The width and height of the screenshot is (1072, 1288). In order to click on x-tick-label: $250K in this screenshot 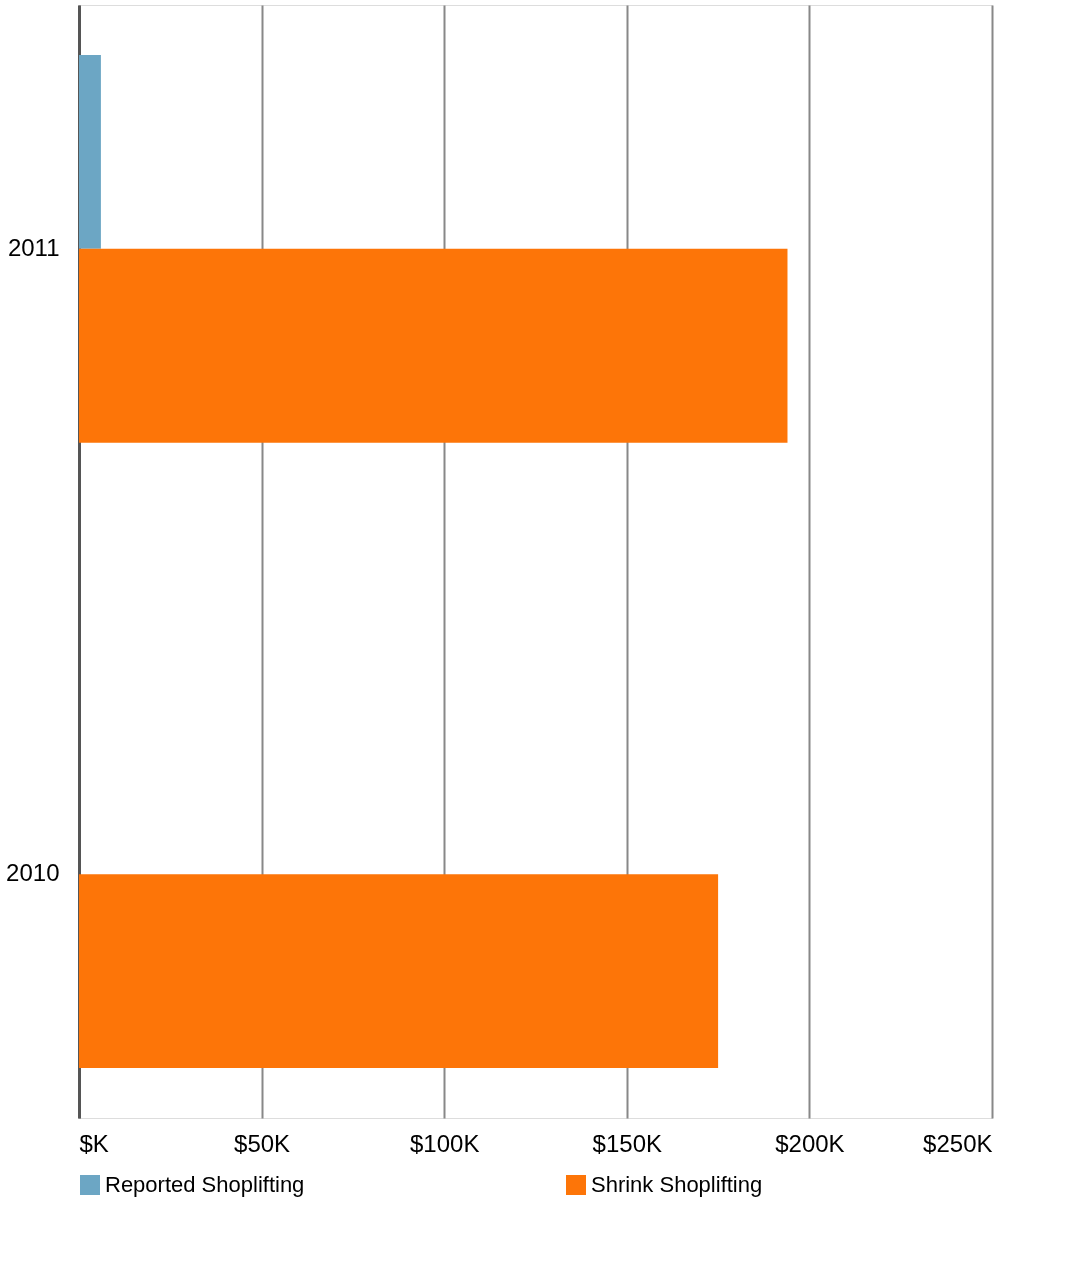, I will do `click(958, 1143)`.